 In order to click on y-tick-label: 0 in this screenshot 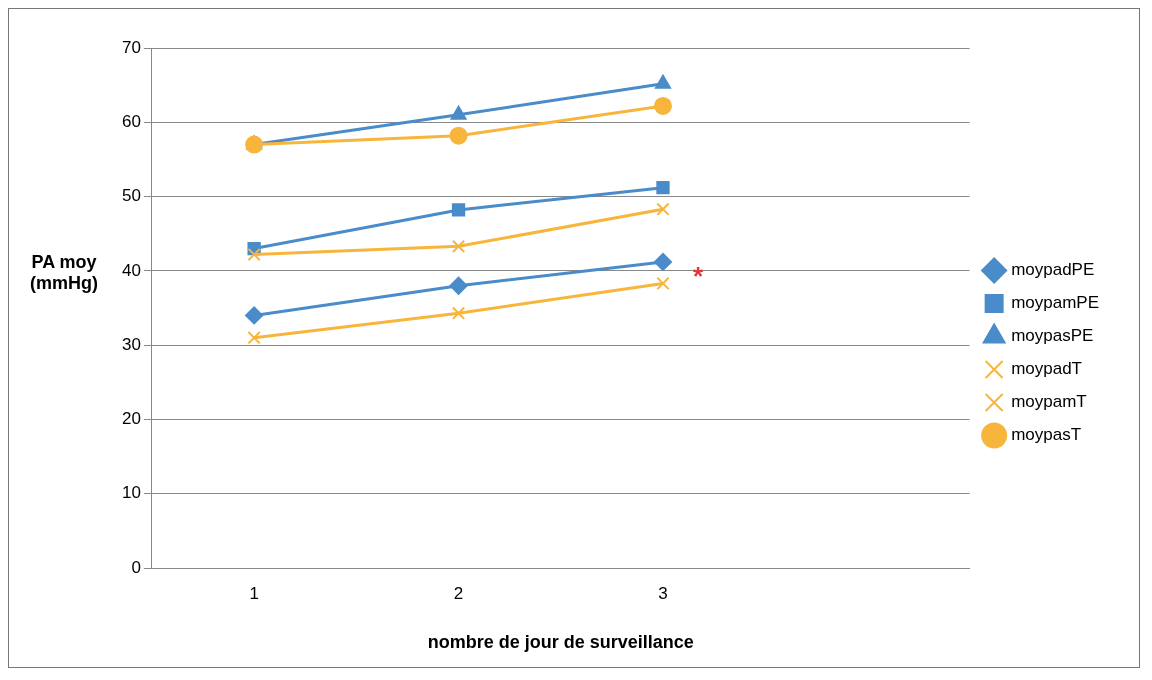, I will do `click(136, 567)`.